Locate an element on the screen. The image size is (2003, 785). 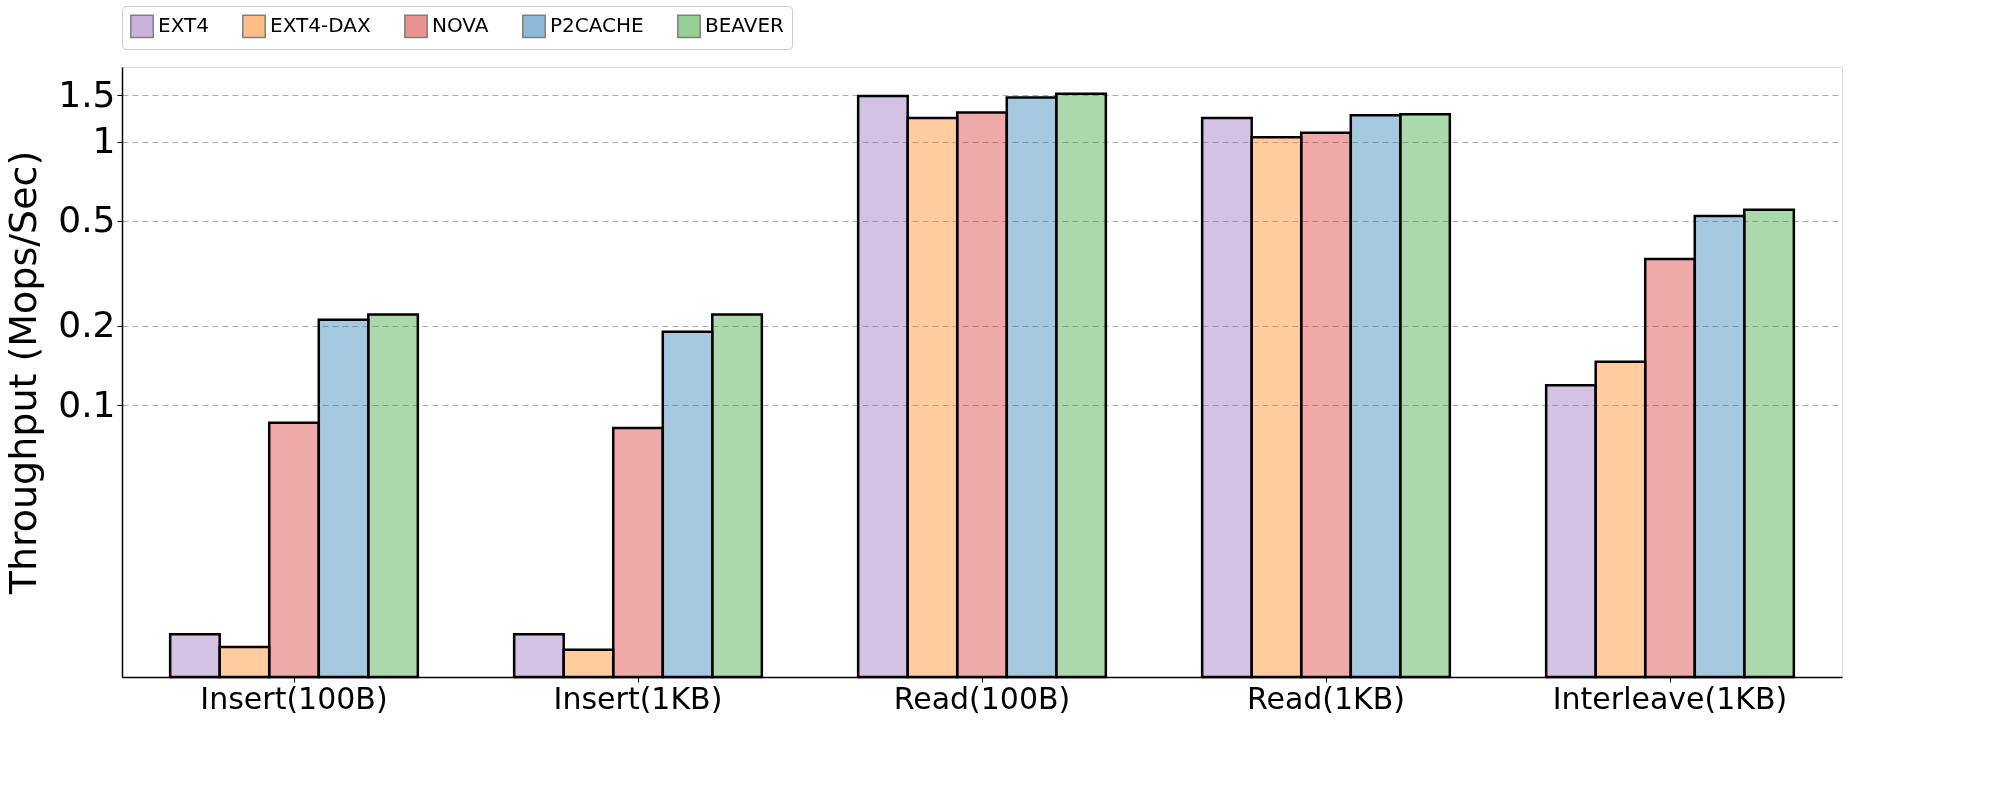
y-axis-title: Throughput (Mops/Sec) is located at coordinates (23, 373).